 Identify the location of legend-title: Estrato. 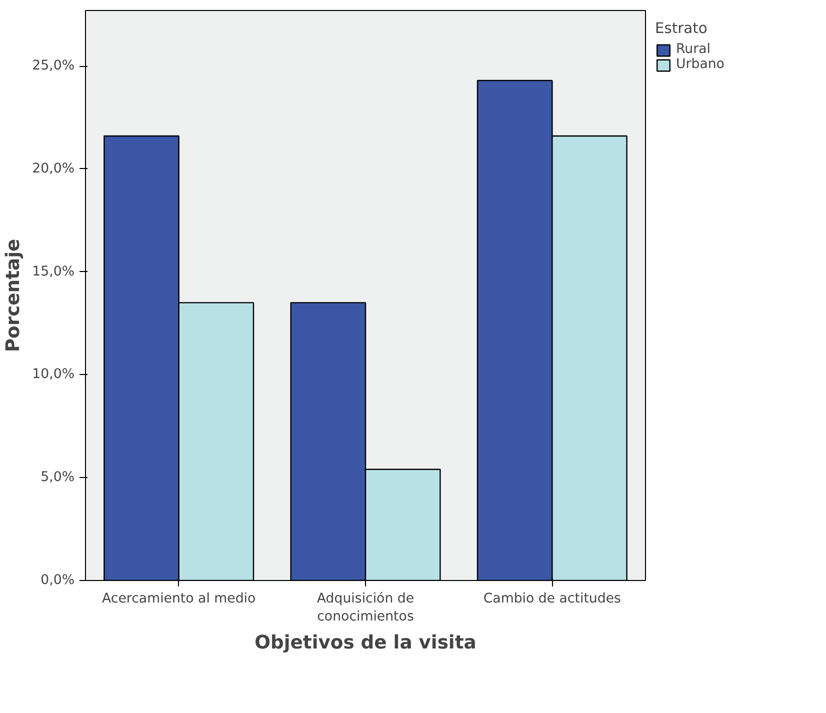
(681, 28).